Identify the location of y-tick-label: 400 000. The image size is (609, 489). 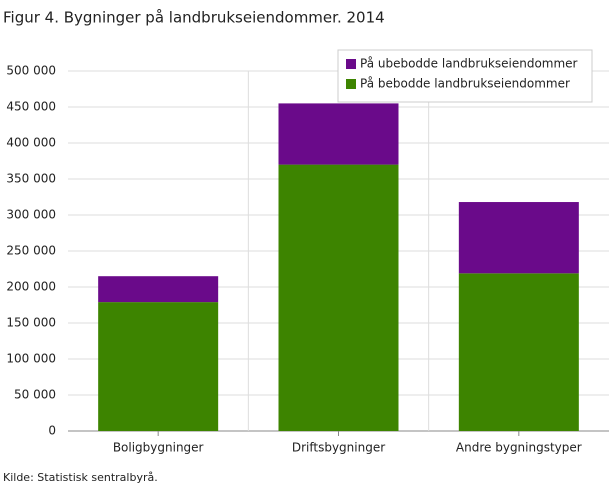
(31, 143).